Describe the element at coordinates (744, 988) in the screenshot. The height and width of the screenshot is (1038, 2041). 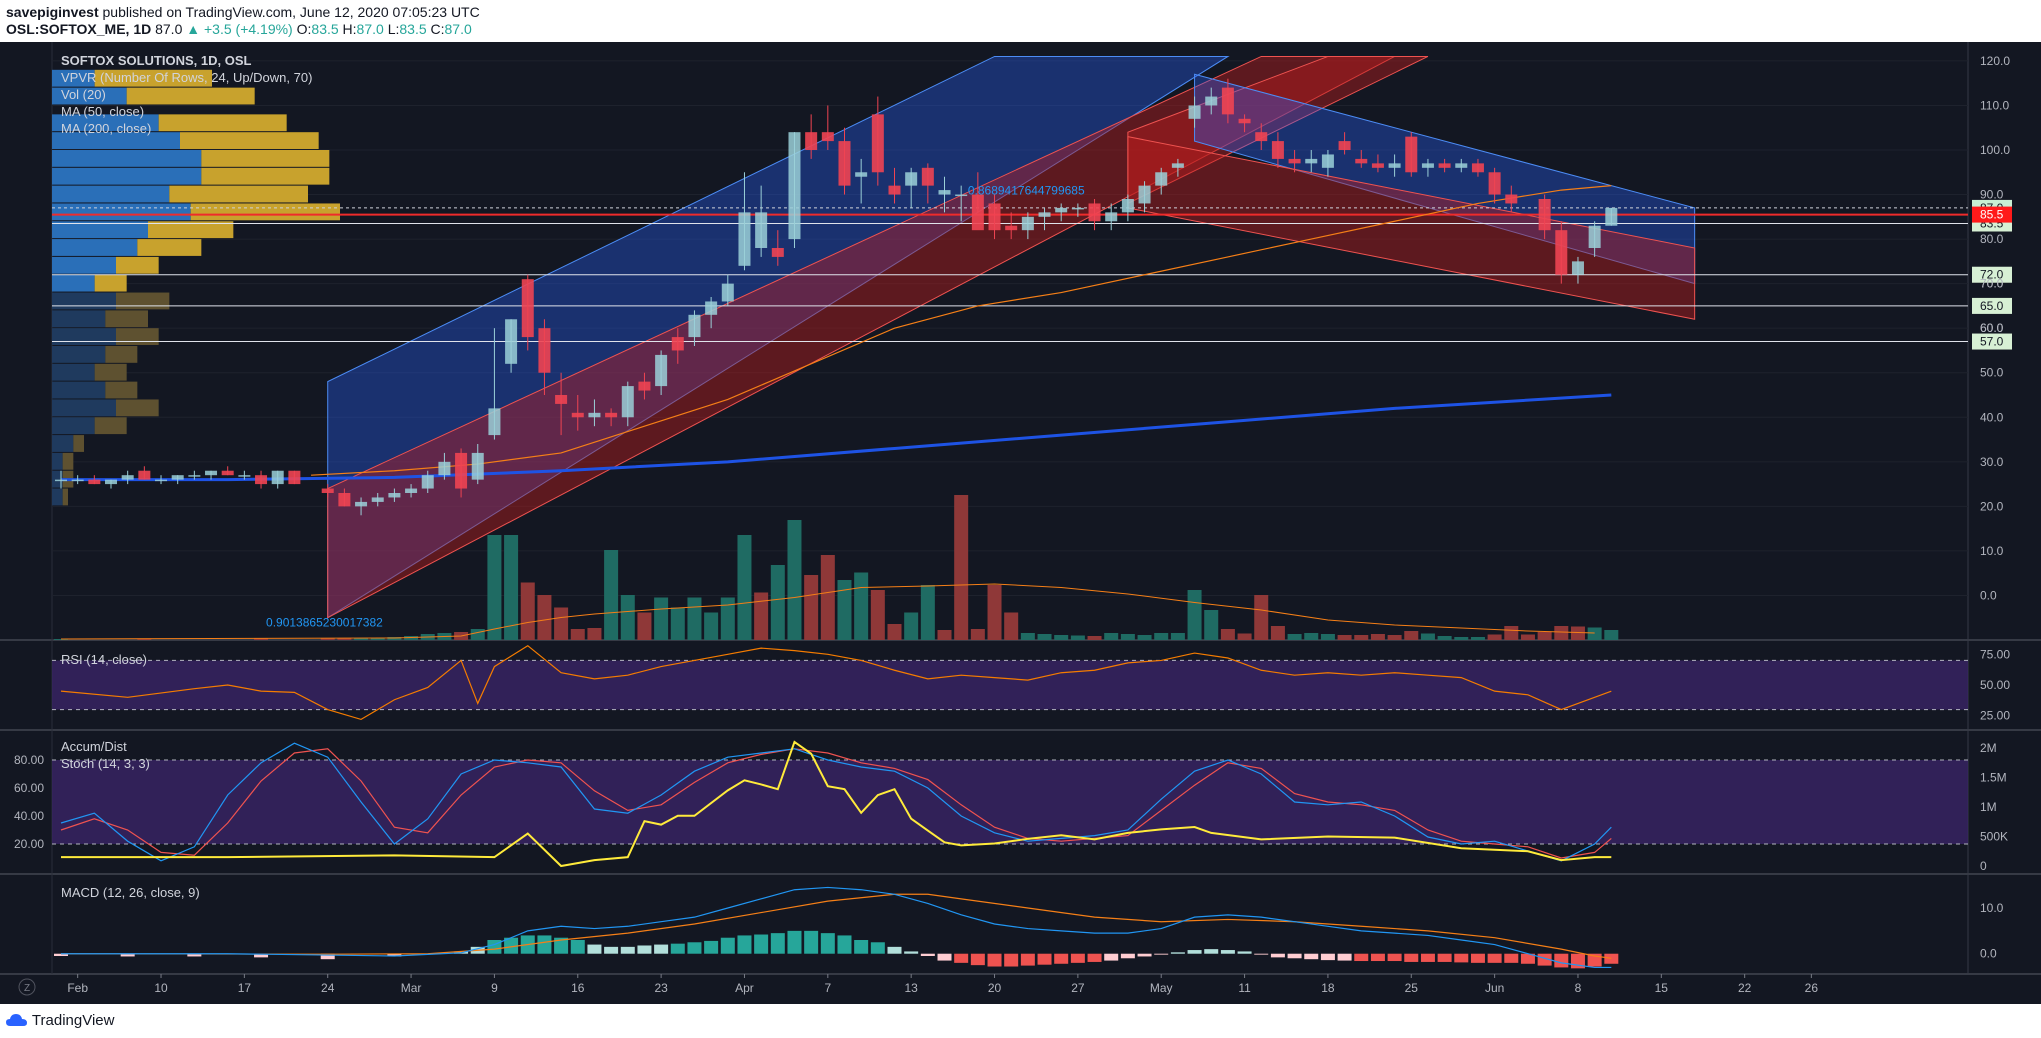
I see `time-tick: Apr` at that location.